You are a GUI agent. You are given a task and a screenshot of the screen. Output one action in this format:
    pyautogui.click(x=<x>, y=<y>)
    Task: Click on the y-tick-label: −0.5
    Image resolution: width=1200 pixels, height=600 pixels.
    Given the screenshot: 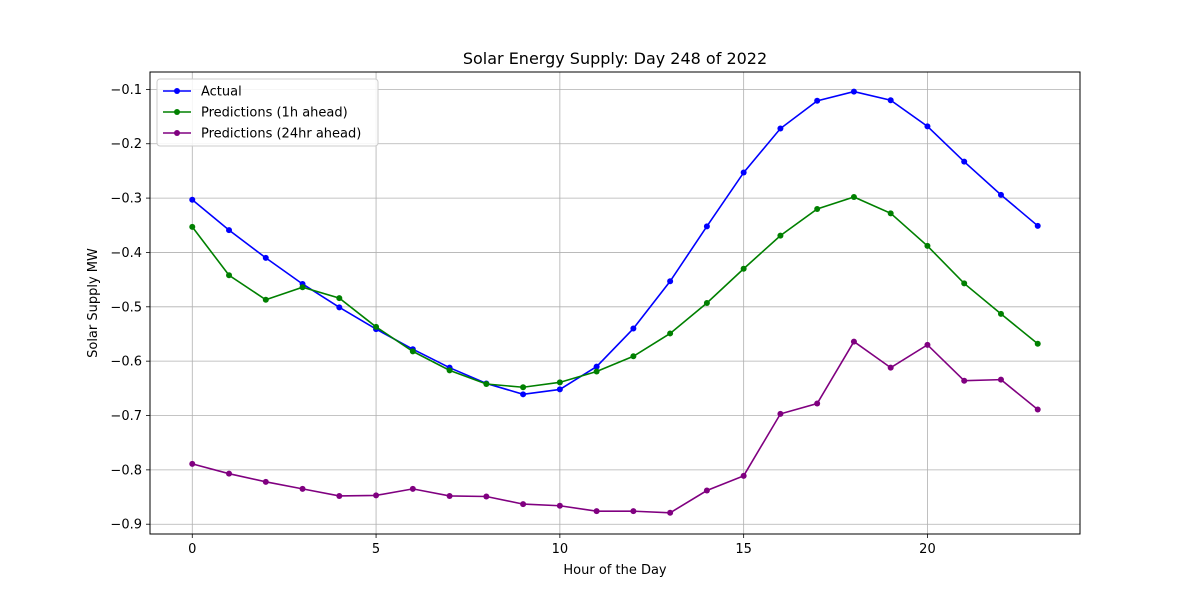 What is the action you would take?
    pyautogui.click(x=126, y=307)
    